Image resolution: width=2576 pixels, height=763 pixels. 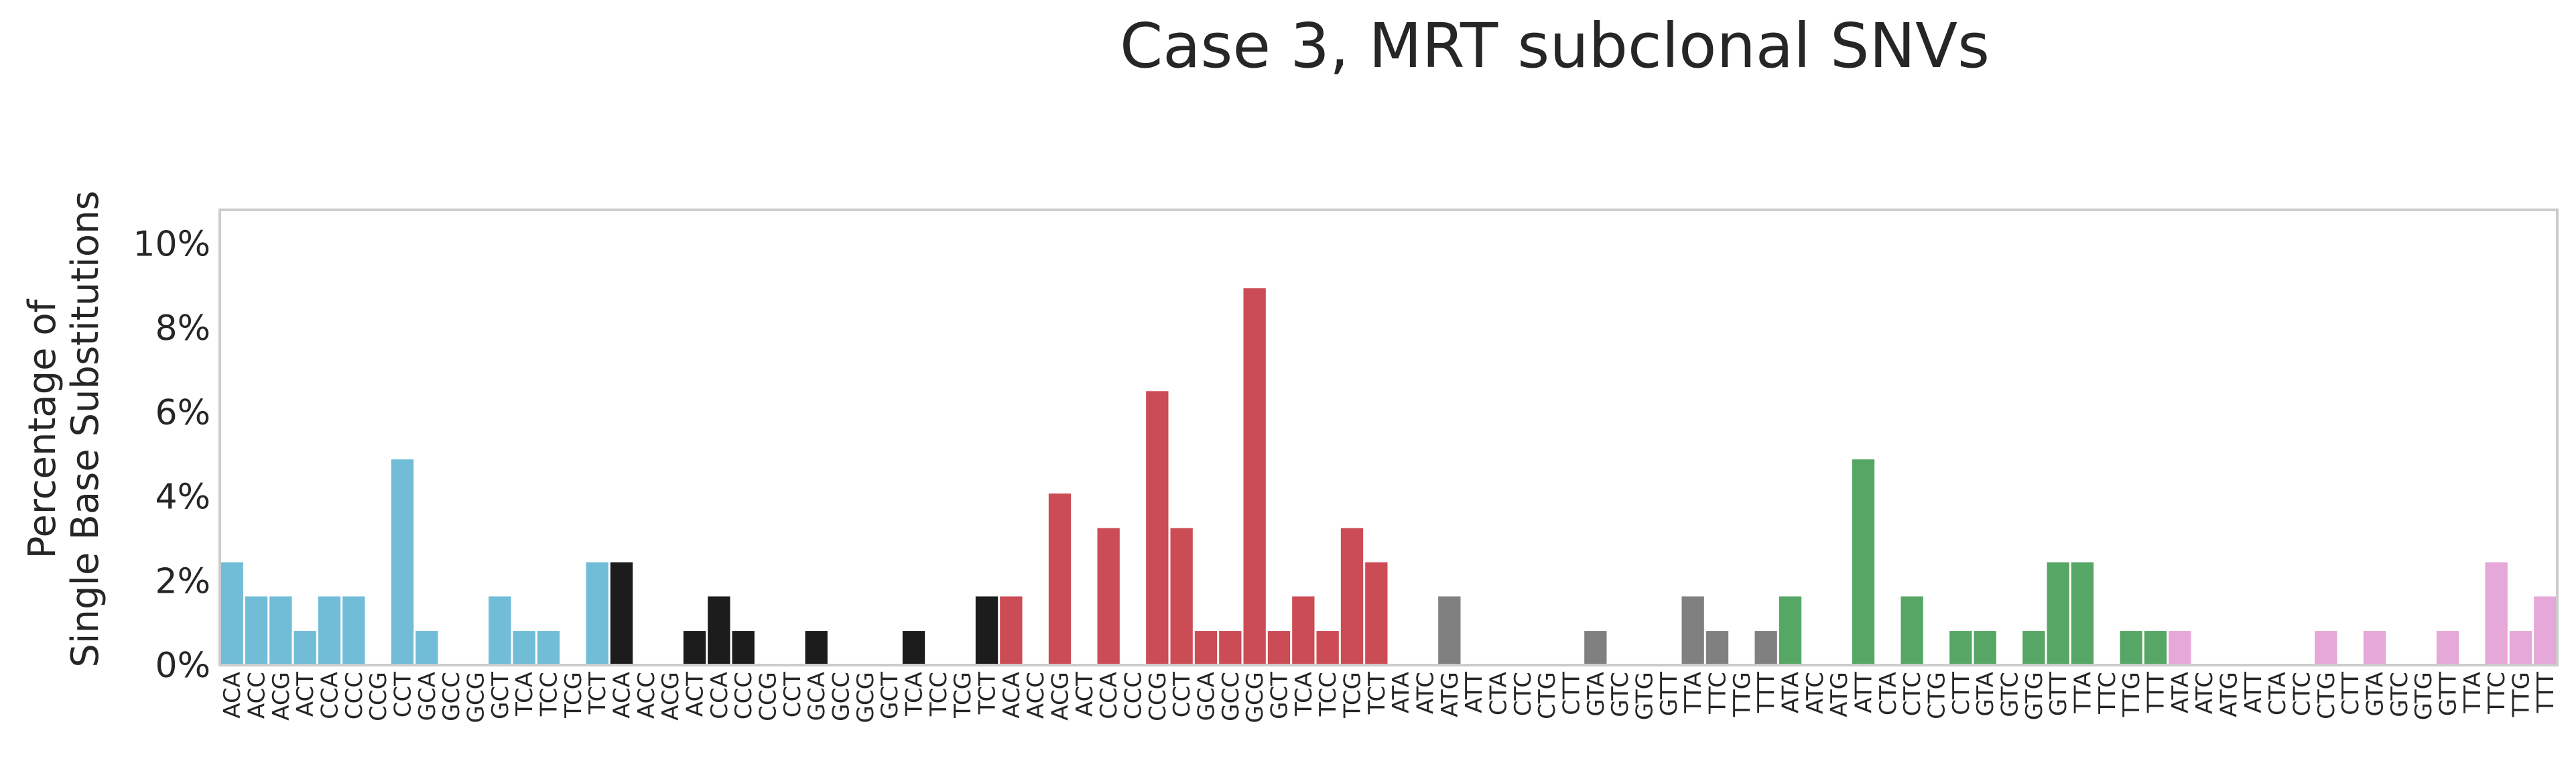 What do you see at coordinates (183, 581) in the screenshot?
I see `y-tick-label: 2%` at bounding box center [183, 581].